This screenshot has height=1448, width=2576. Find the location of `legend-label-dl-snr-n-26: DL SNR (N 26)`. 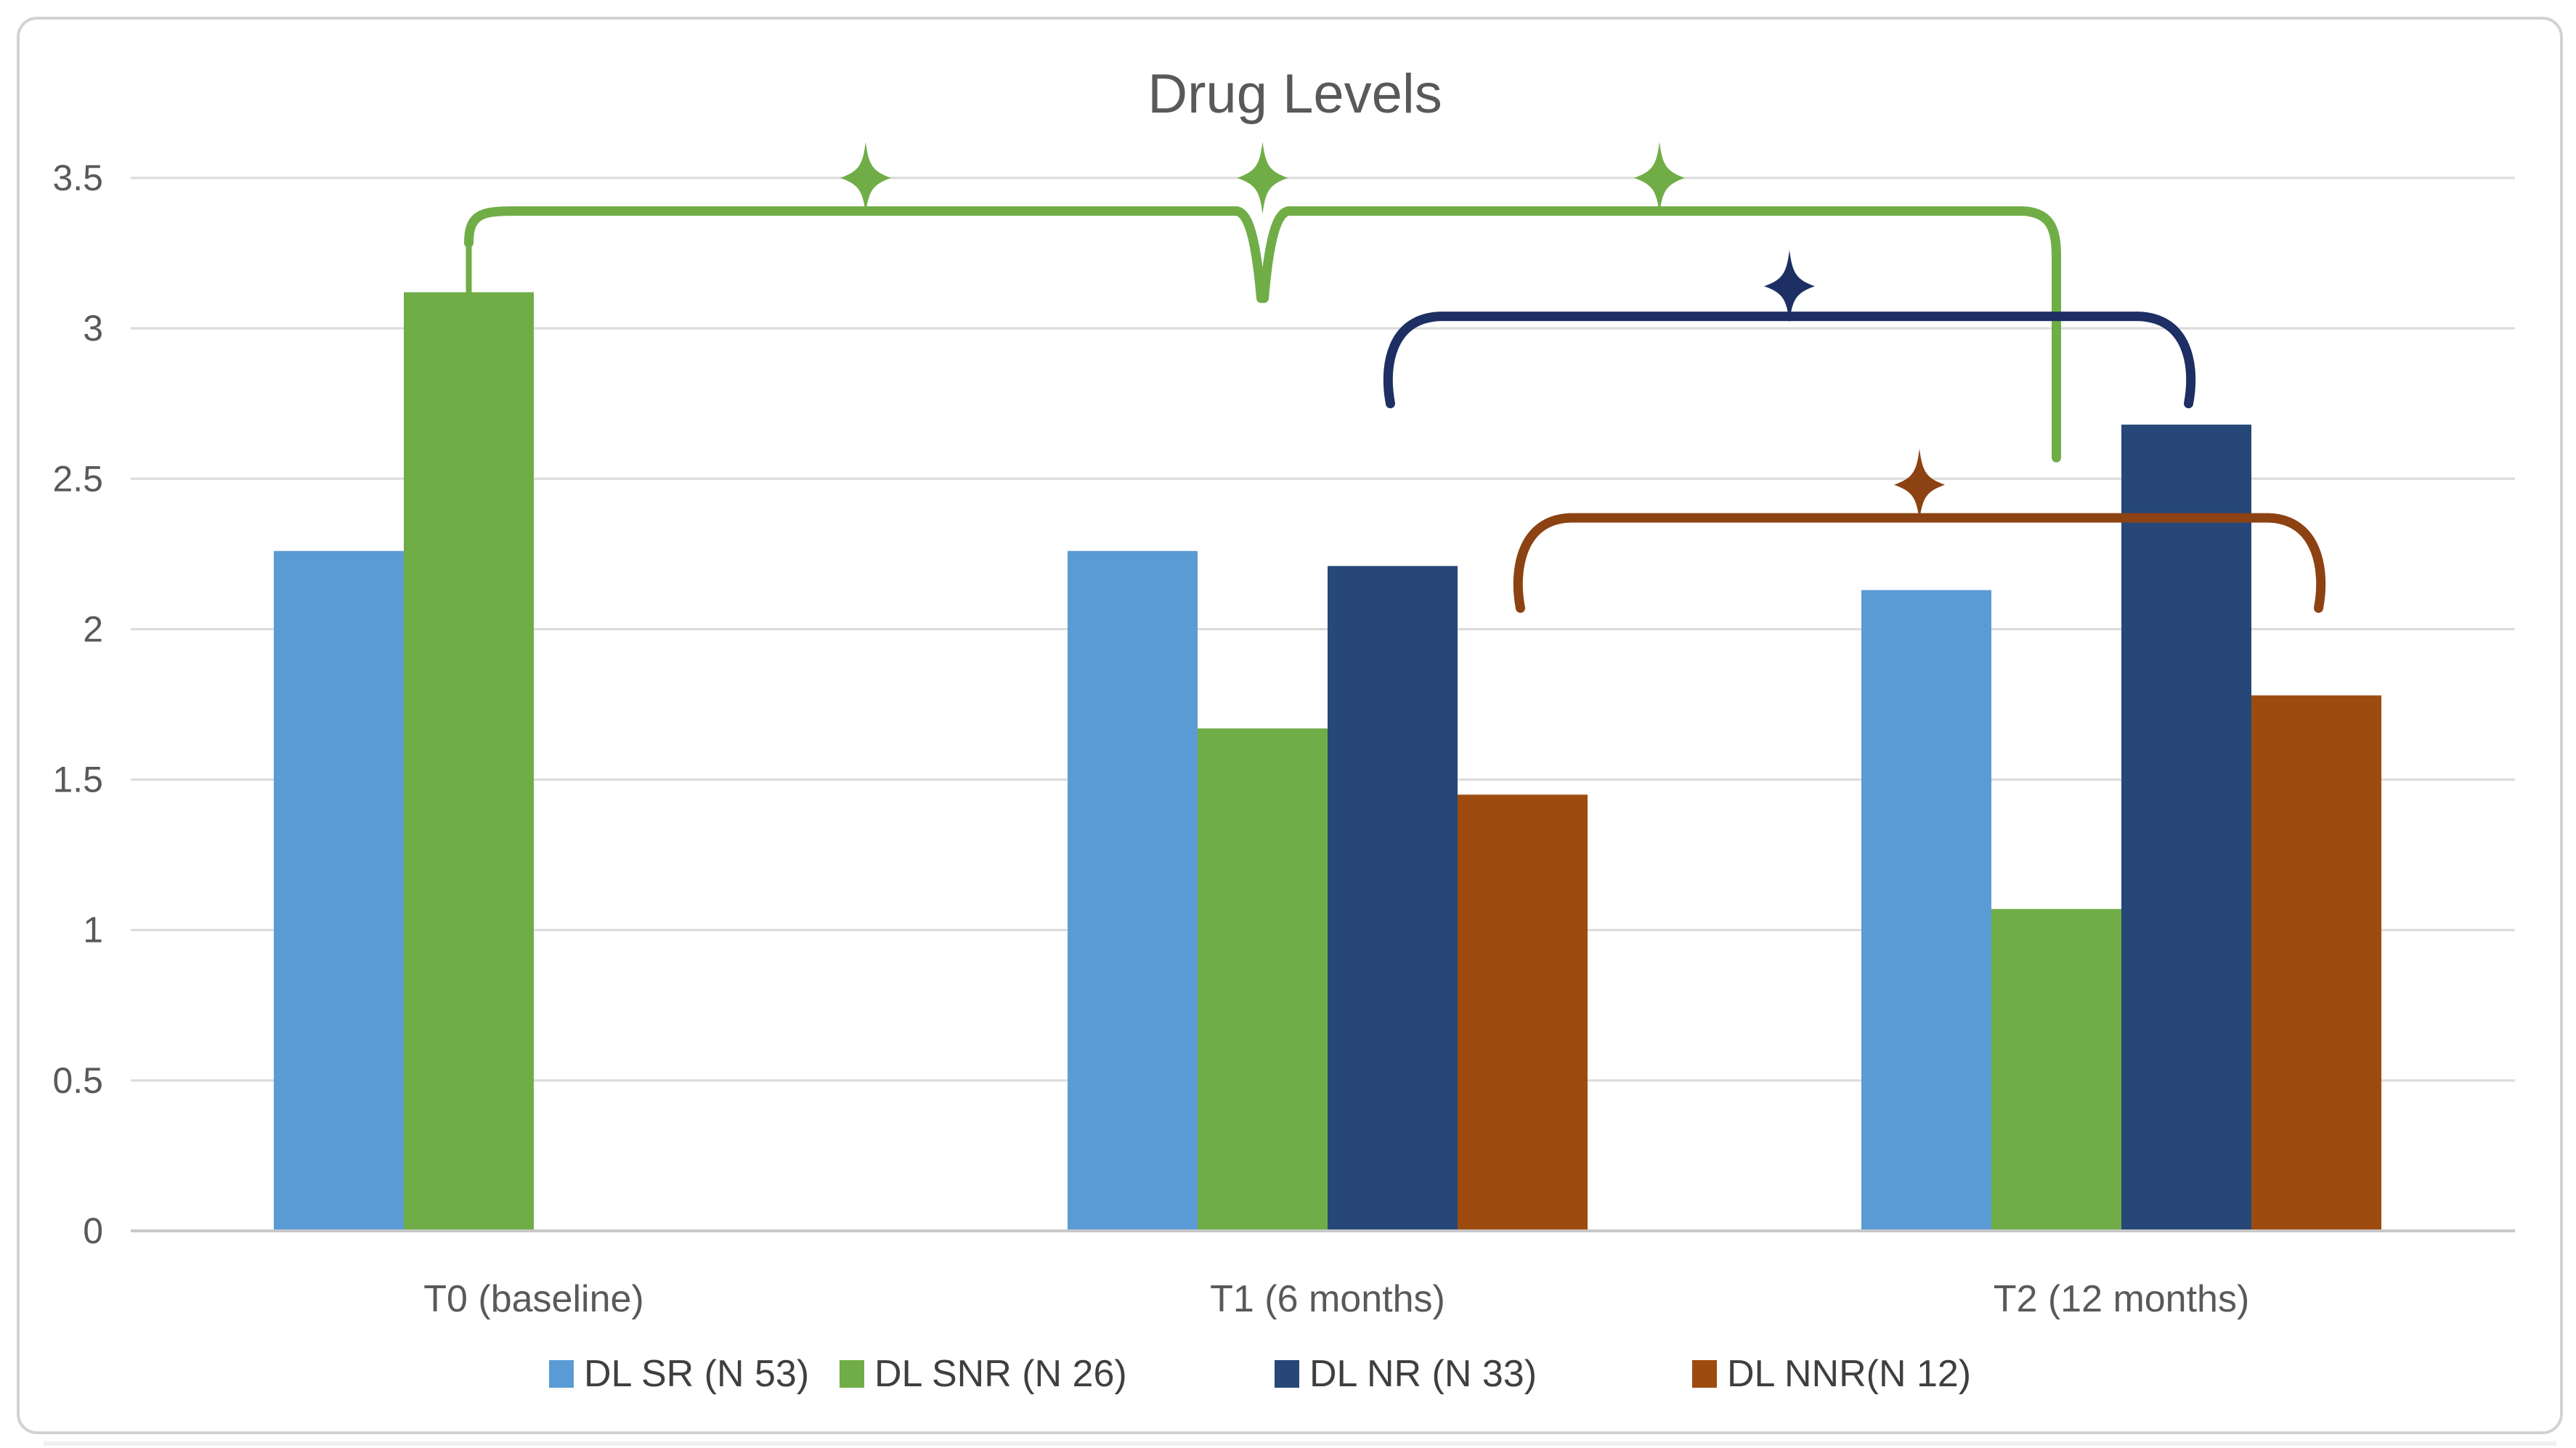

legend-label-dl-snr-n-26: DL SNR (N 26) is located at coordinates (1001, 1374).